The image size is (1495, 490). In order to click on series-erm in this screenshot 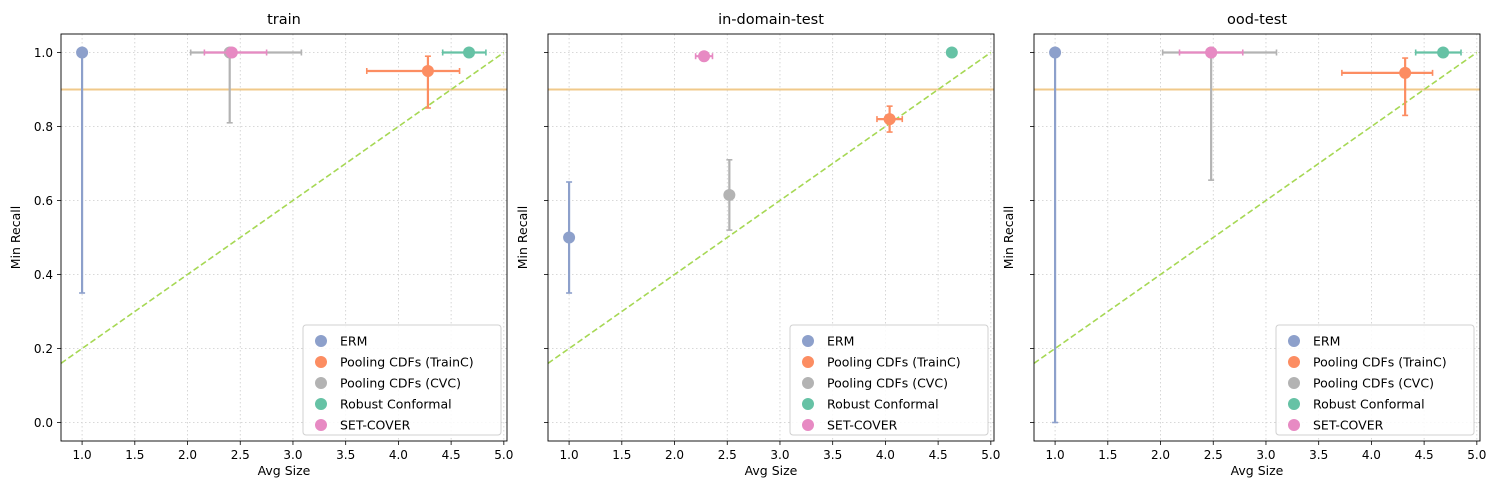, I will do `click(569, 237)`.